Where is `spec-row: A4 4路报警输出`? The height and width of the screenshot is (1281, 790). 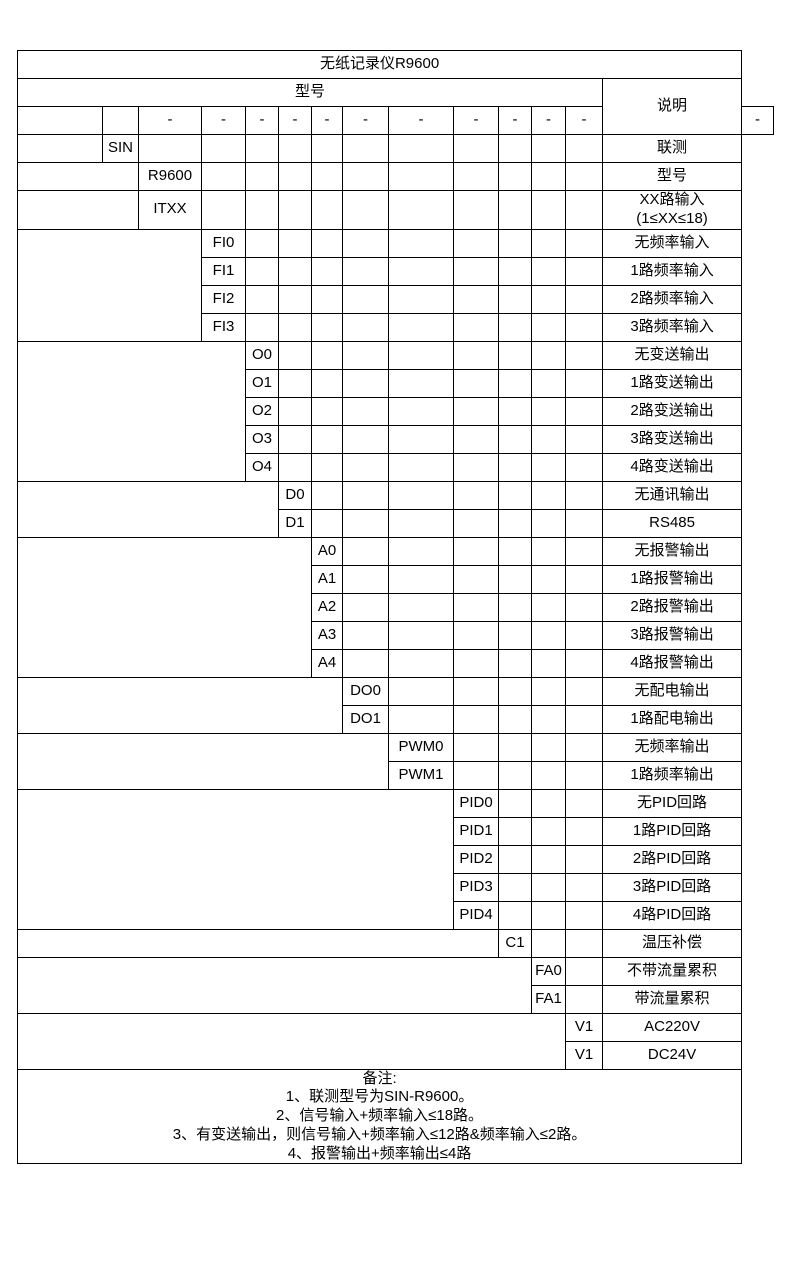
spec-row: A4 4路报警输出 is located at coordinates (396, 663).